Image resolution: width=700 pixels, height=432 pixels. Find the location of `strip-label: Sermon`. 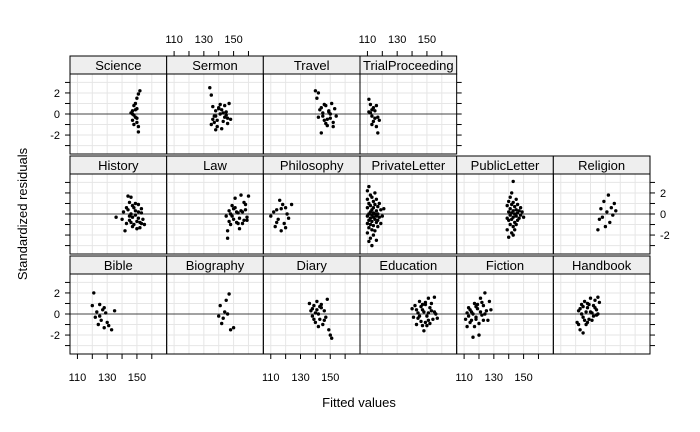

strip-label: Sermon is located at coordinates (215, 65).